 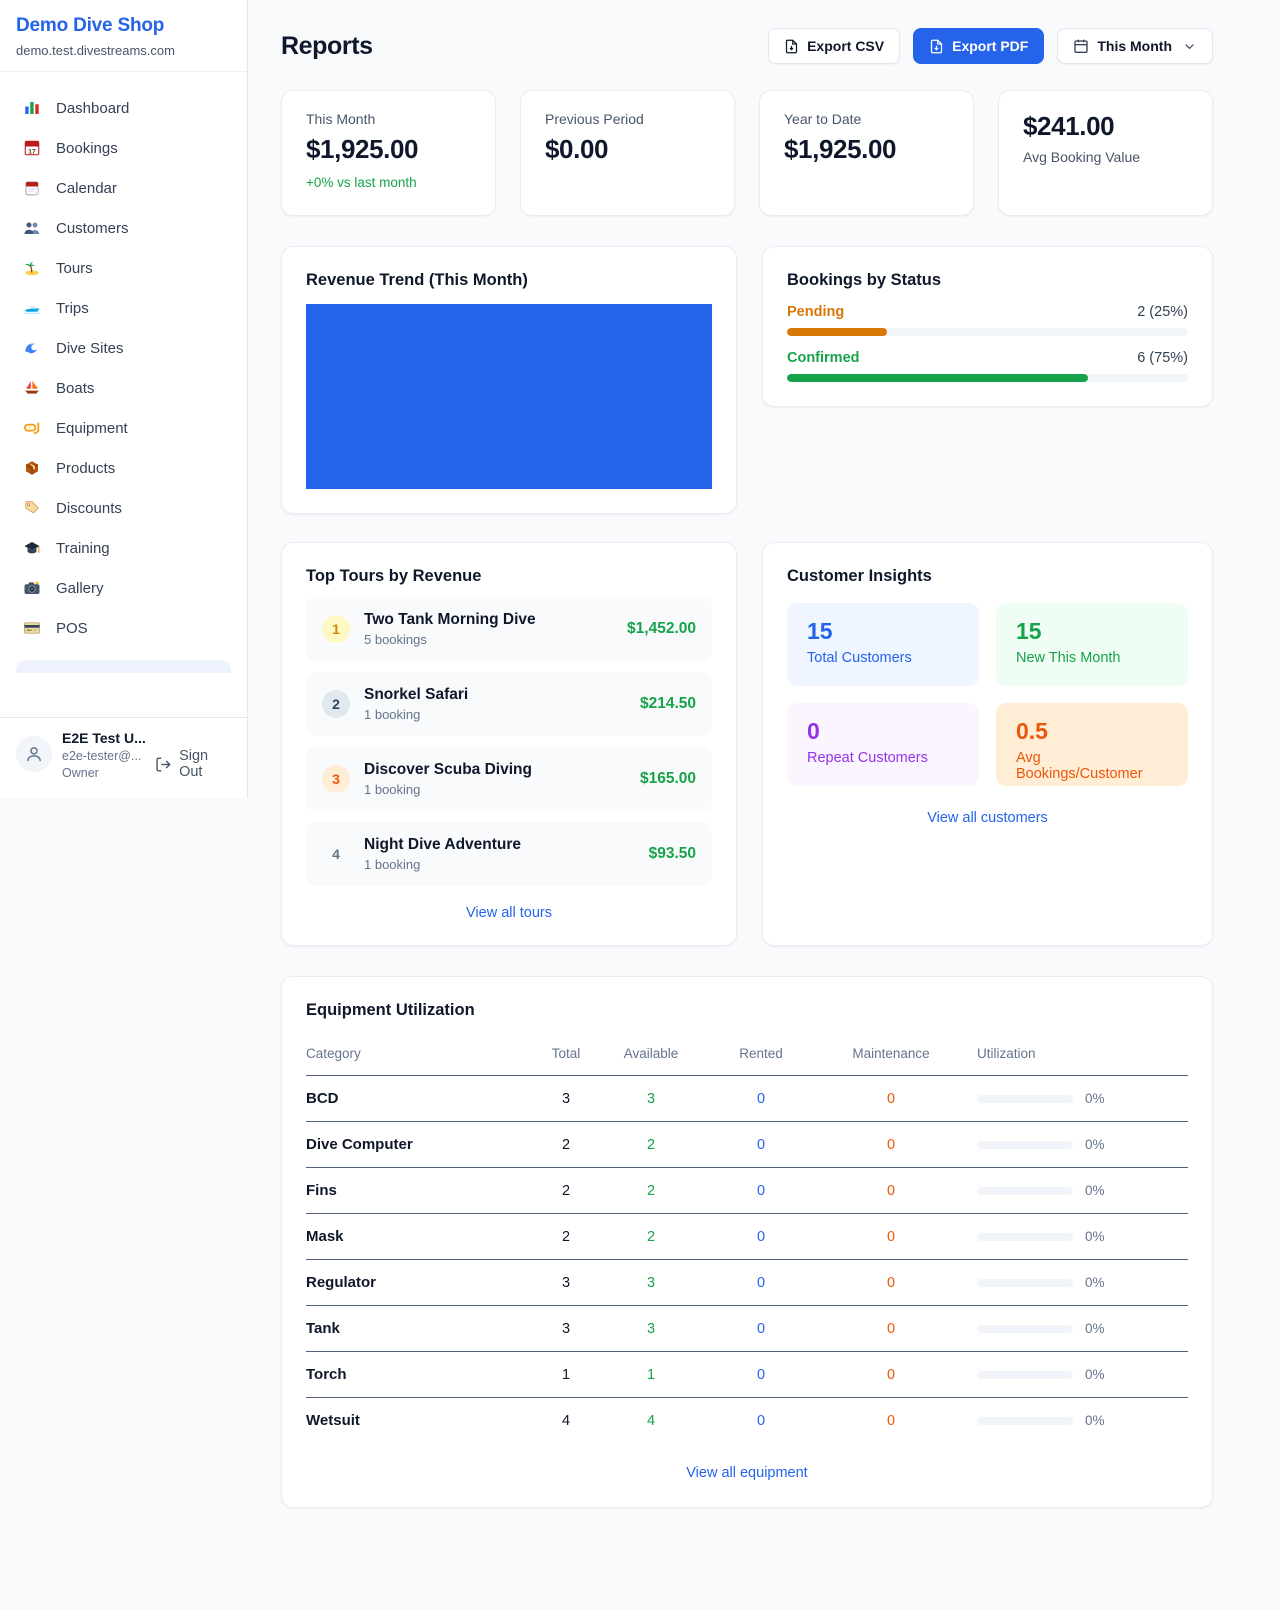 I want to click on chevron-down-icon, so click(x=1189, y=46).